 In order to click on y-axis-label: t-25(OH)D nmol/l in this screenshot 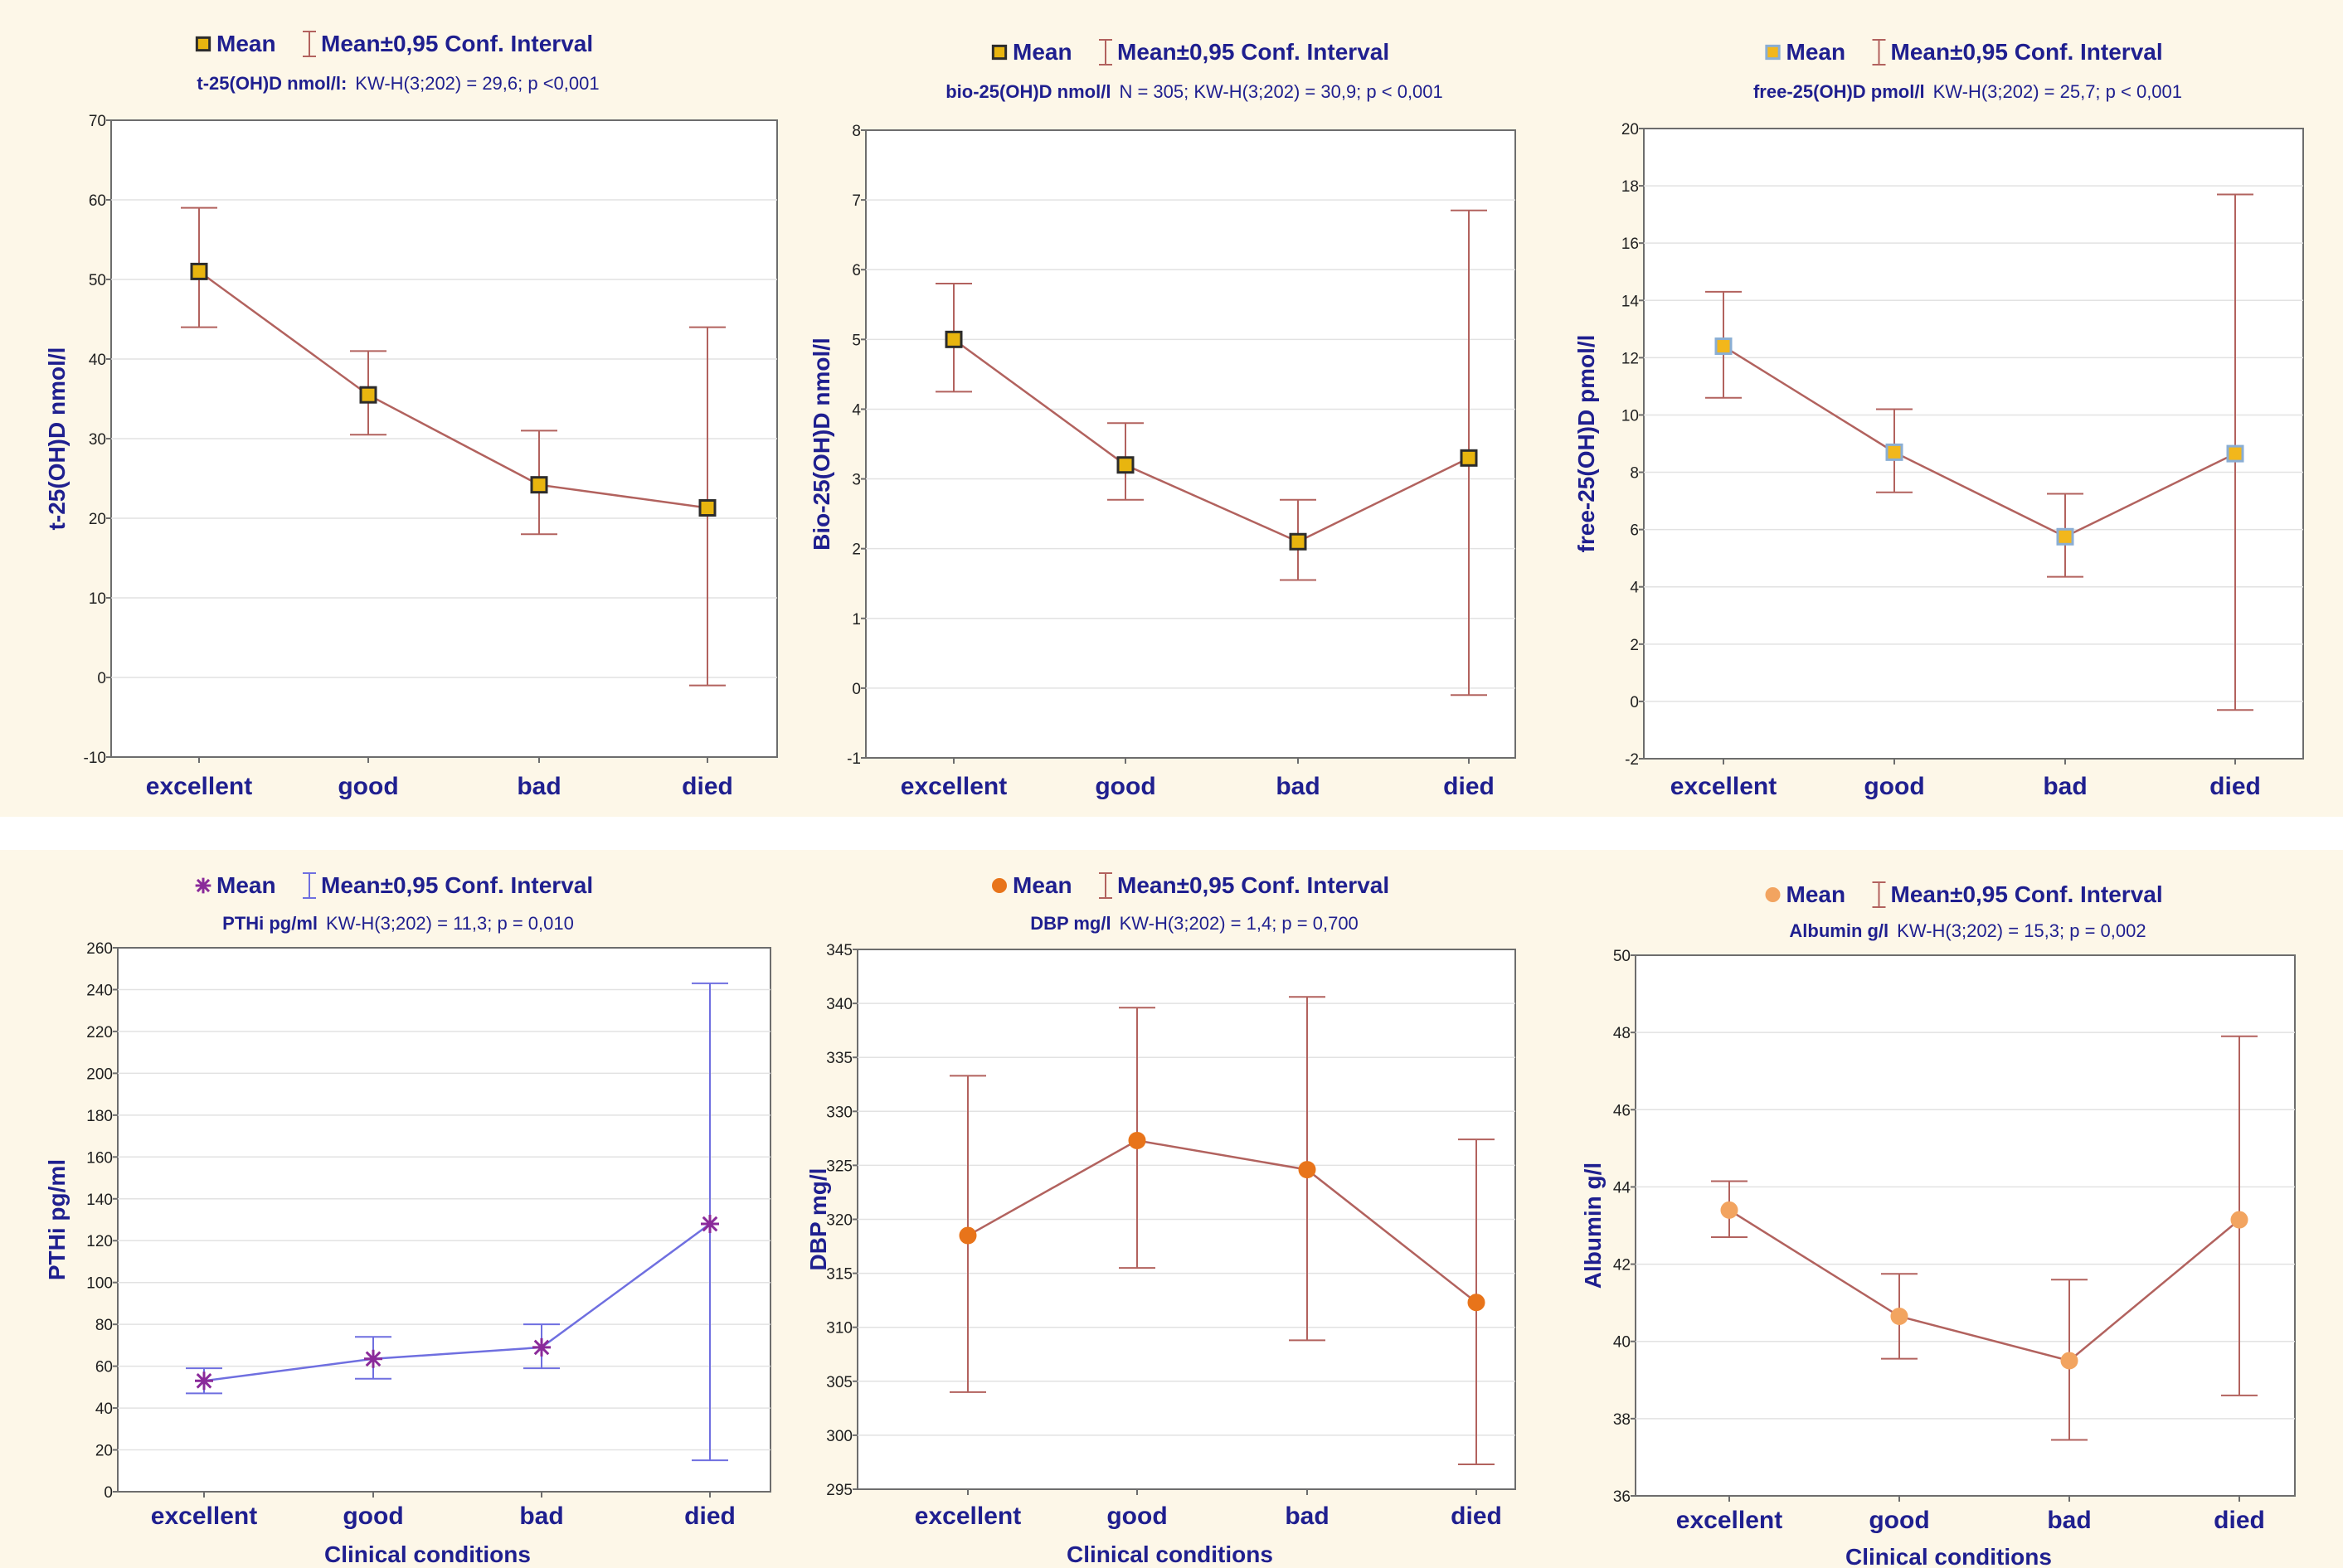, I will do `click(57, 439)`.